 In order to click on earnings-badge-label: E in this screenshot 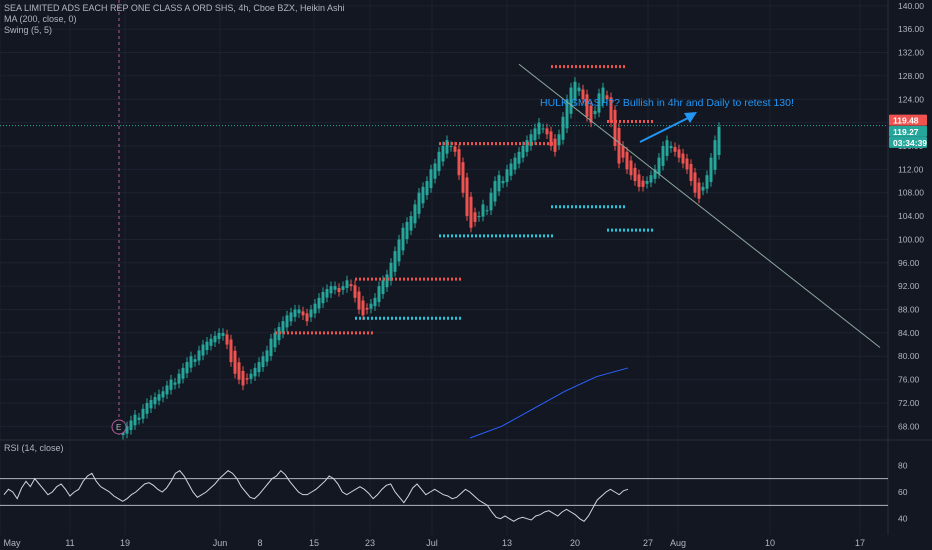, I will do `click(118, 427)`.